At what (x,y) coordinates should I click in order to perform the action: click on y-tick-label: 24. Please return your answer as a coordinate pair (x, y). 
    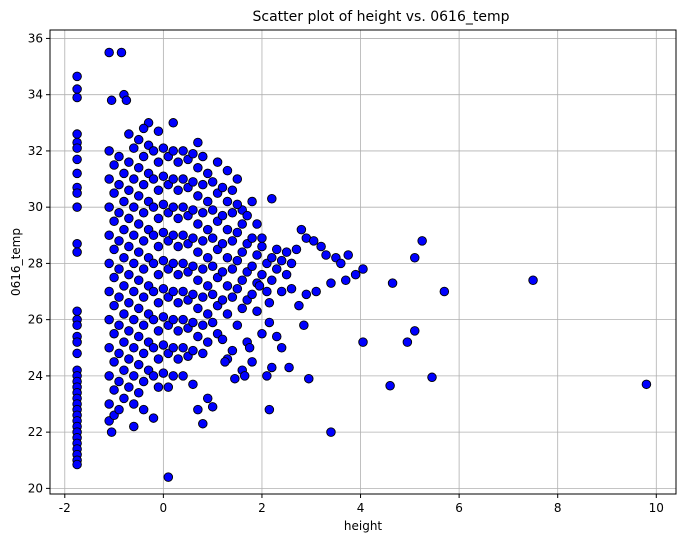
    Looking at the image, I should click on (35, 376).